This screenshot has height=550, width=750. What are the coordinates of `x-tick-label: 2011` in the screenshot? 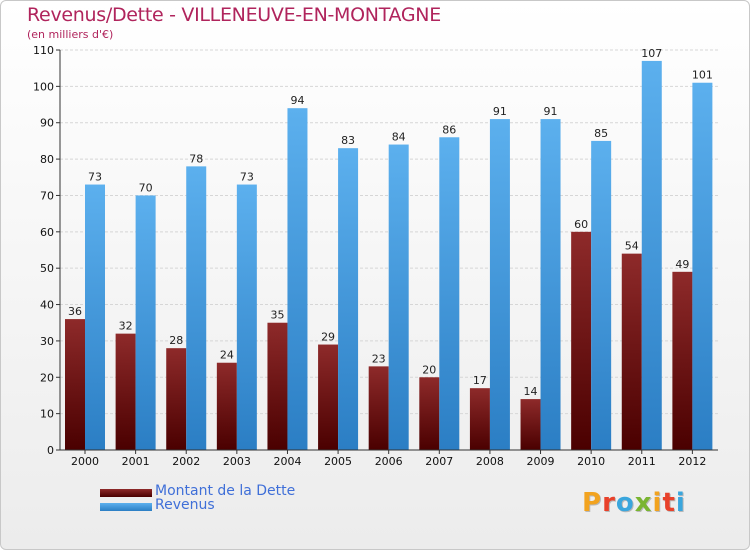 It's located at (642, 461).